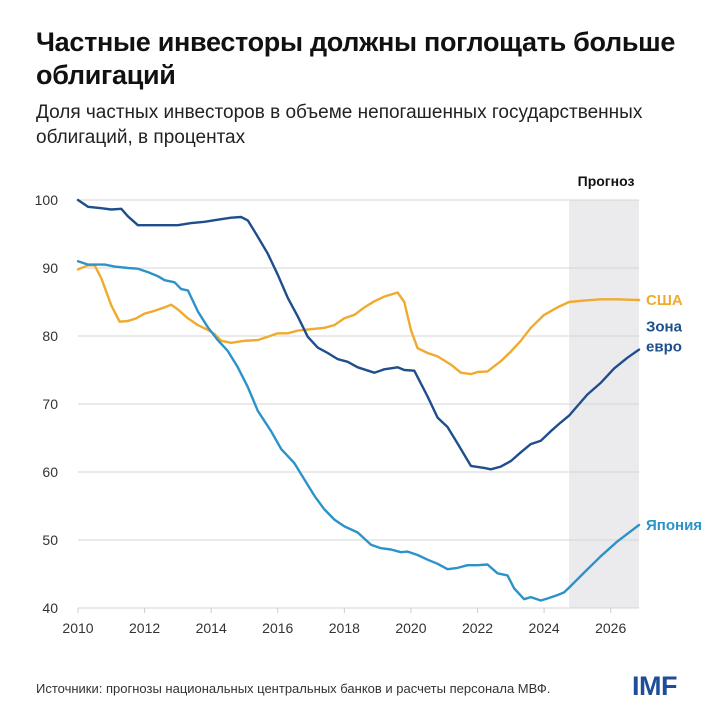 The height and width of the screenshot is (726, 726). Describe the element at coordinates (47, 200) in the screenshot. I see `y-tick-label: 100` at that location.